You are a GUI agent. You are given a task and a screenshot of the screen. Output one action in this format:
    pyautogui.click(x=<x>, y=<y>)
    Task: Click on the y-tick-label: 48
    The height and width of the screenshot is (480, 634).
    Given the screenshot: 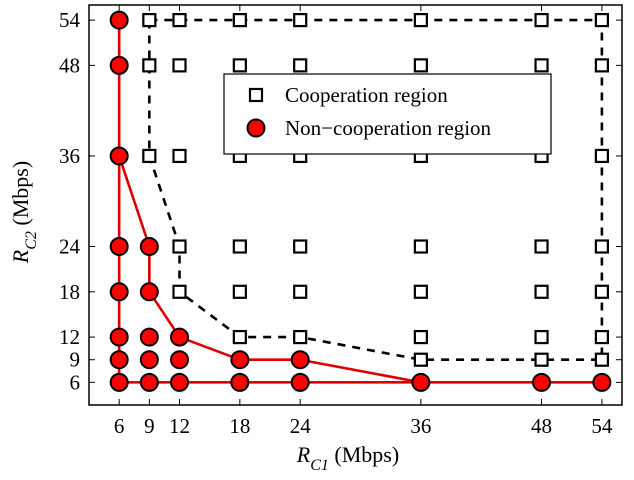 What is the action you would take?
    pyautogui.click(x=69, y=65)
    